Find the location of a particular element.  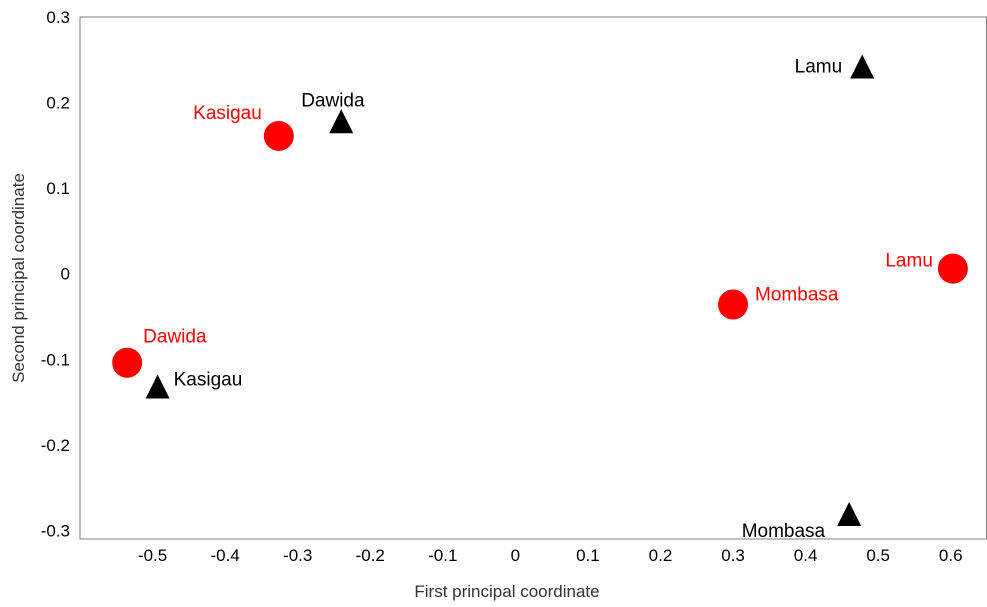

y-tick-label: -0.2 is located at coordinates (55, 445).